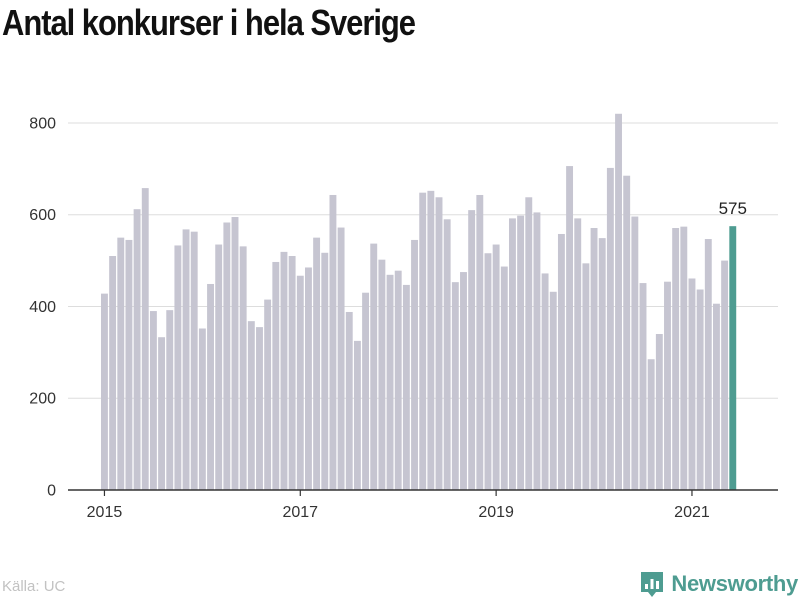 The height and width of the screenshot is (600, 800). I want to click on y-tick-label: 200, so click(42, 399).